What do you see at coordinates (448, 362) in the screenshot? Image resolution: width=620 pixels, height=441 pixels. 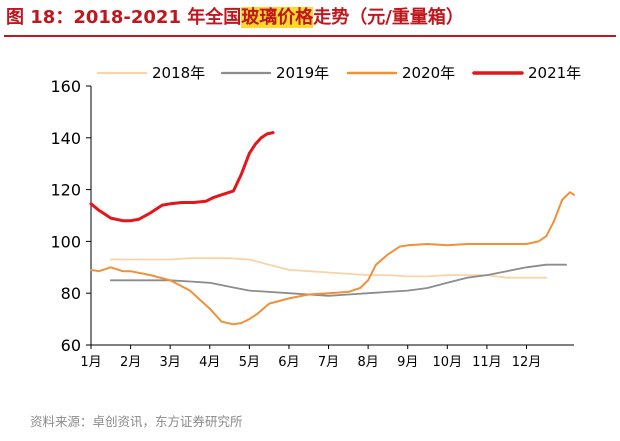 I see `x-tick-label: 10月` at bounding box center [448, 362].